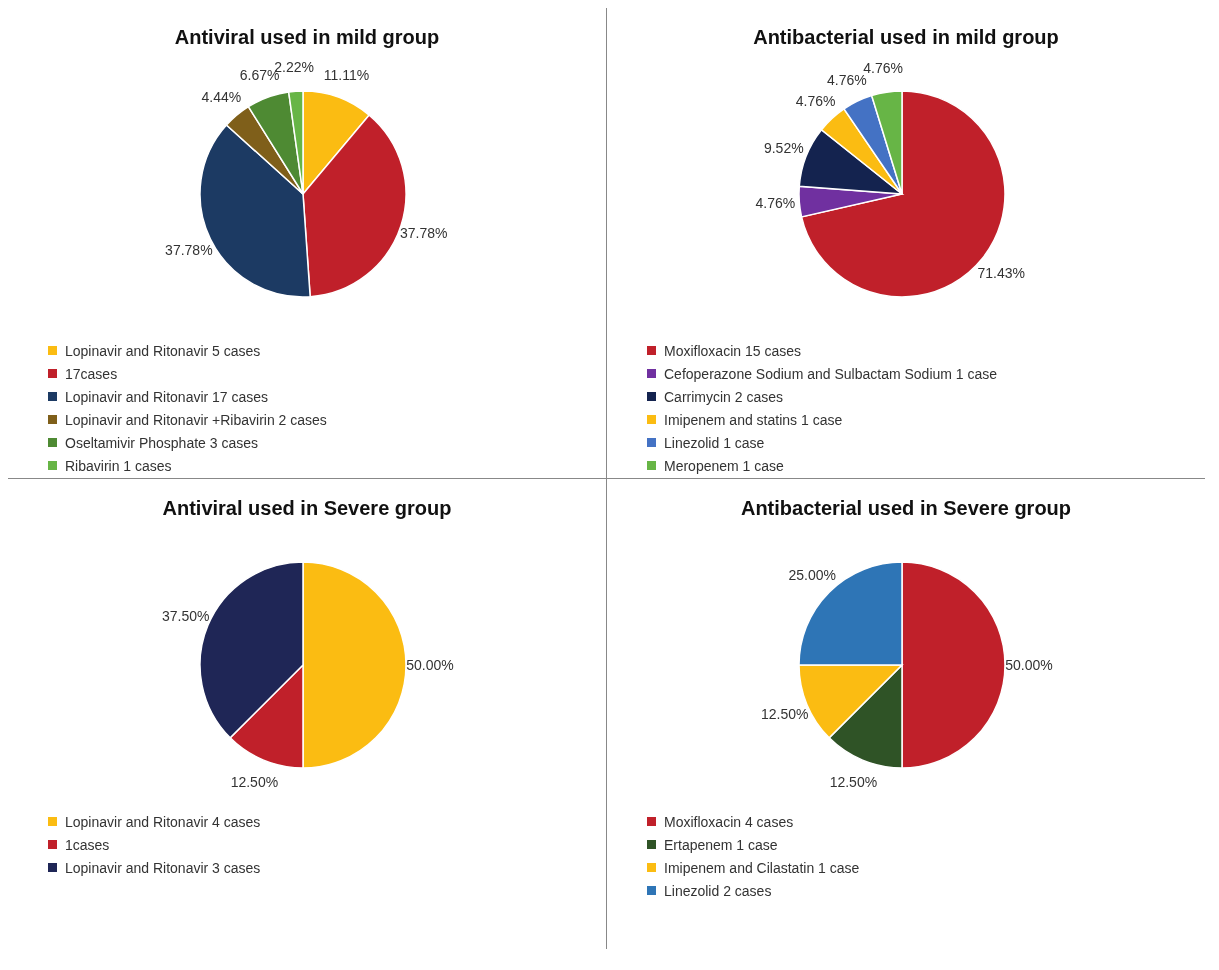 The height and width of the screenshot is (970, 1219). Describe the element at coordinates (161, 442) in the screenshot. I see `legend-label: Oseltamivir Phosphate 3 cases` at that location.